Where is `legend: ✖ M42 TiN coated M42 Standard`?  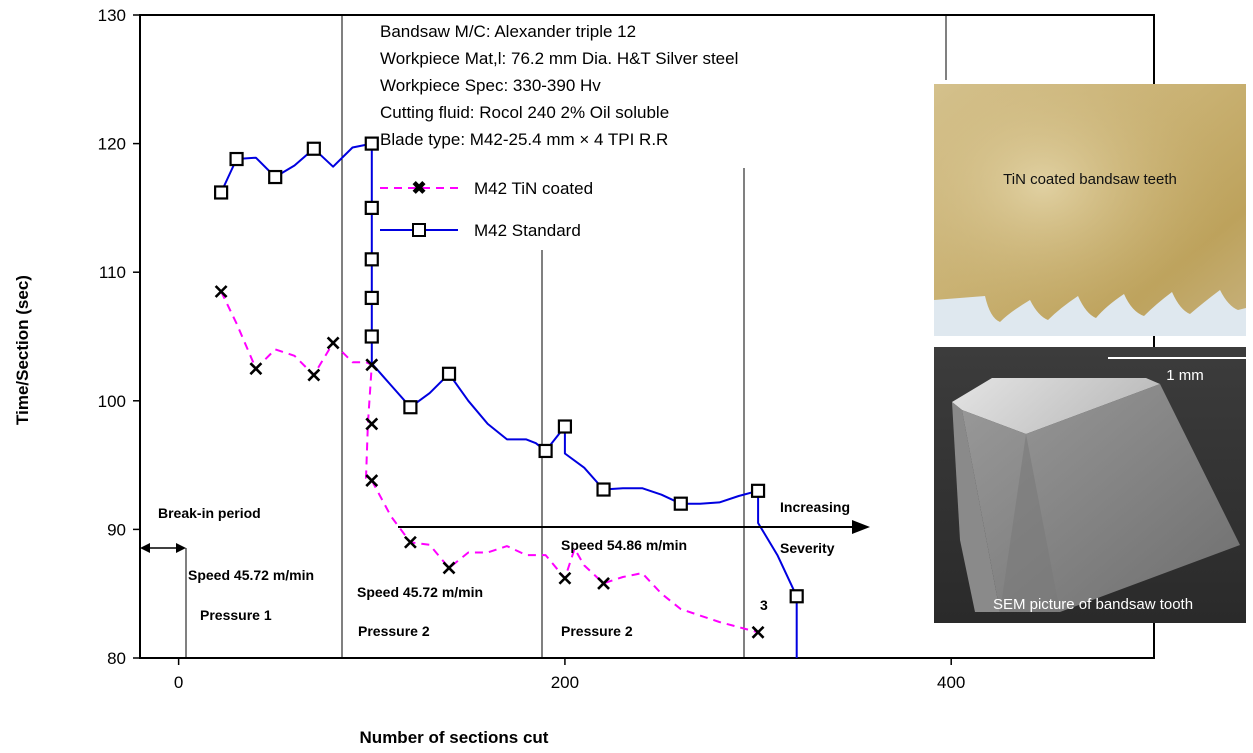 legend: ✖ M42 TiN coated M42 Standard is located at coordinates (486, 209).